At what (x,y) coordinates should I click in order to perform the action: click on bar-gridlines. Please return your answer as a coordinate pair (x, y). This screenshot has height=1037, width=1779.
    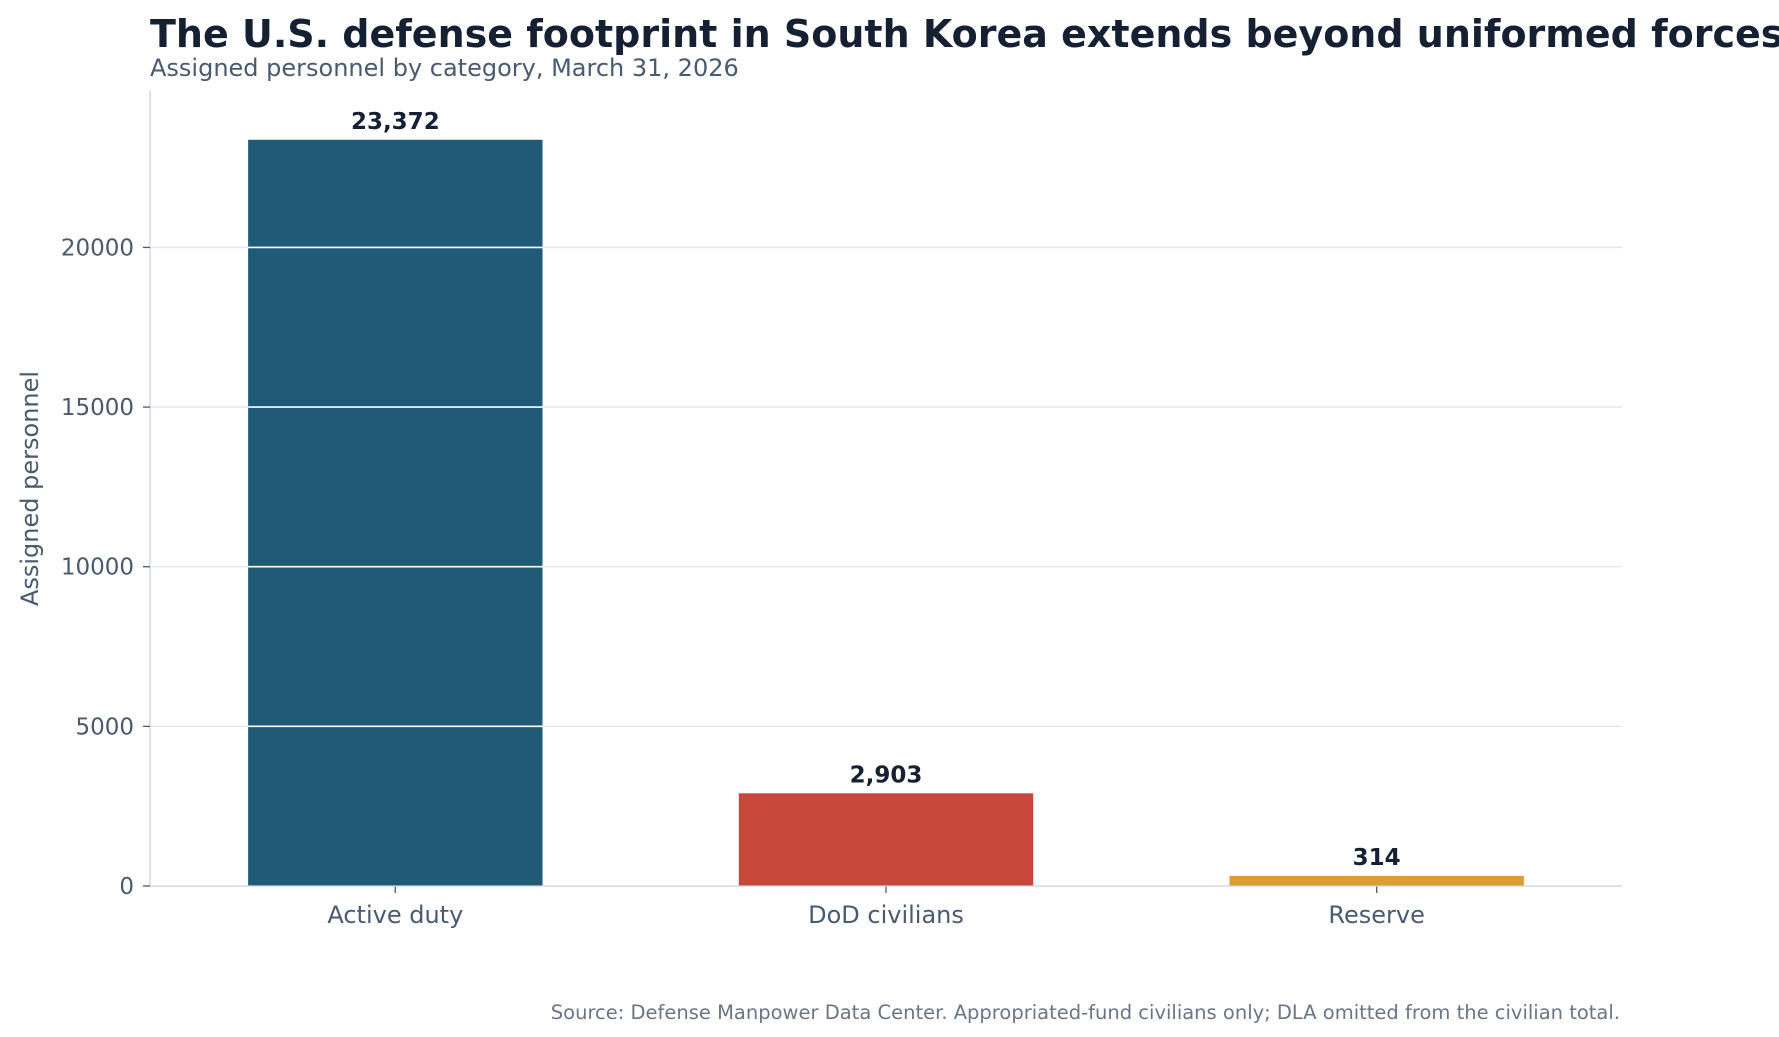
    Looking at the image, I should click on (395, 487).